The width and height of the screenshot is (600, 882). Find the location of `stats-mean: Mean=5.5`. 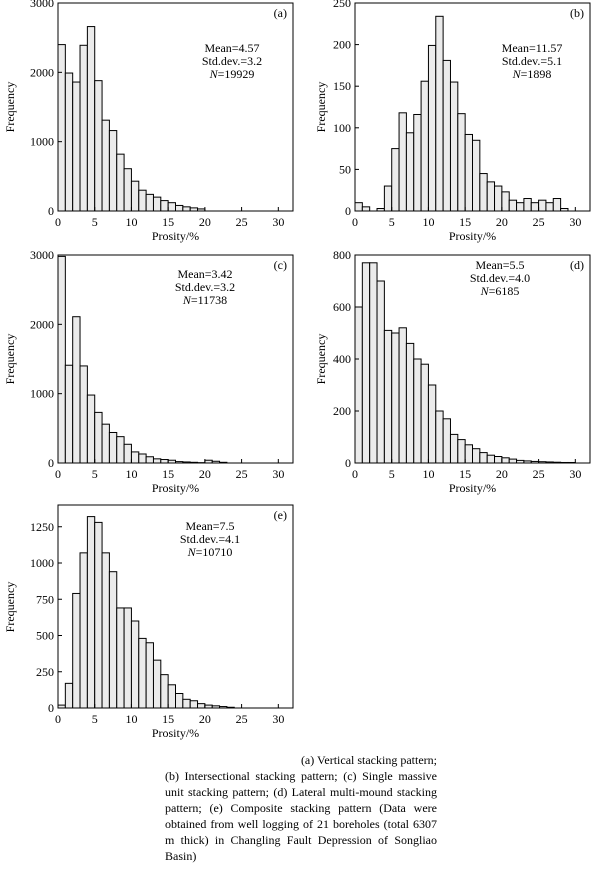

stats-mean: Mean=5.5 is located at coordinates (499, 265).